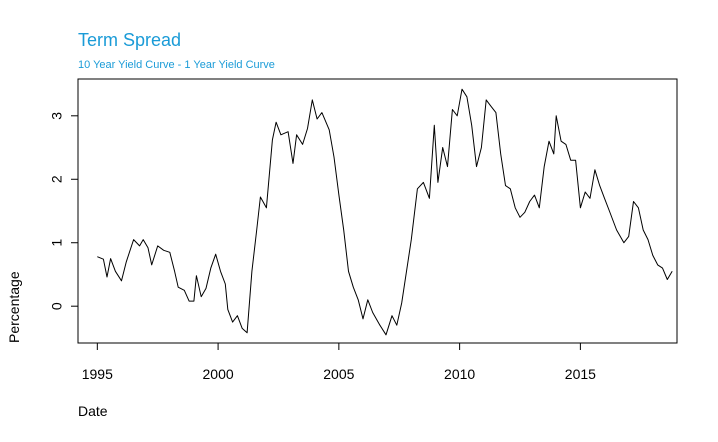 This screenshot has width=718, height=442. What do you see at coordinates (176, 65) in the screenshot?
I see `chart-subtitle: 10 Year Yield Curve - 1 Year Yield Curve` at bounding box center [176, 65].